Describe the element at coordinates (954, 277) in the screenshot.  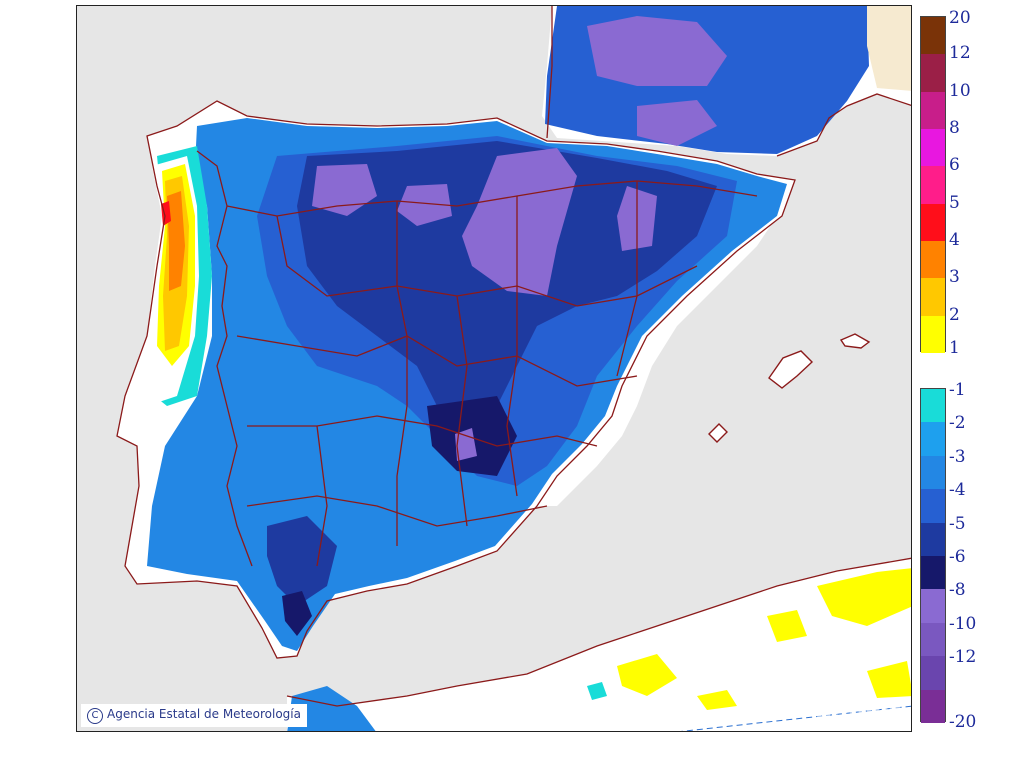
I see `legend-label: 3` at that location.